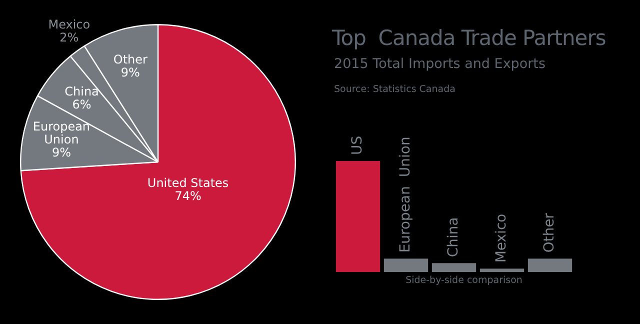 This screenshot has width=640, height=324. Describe the element at coordinates (82, 105) in the screenshot. I see `data-label: 6%` at that location.